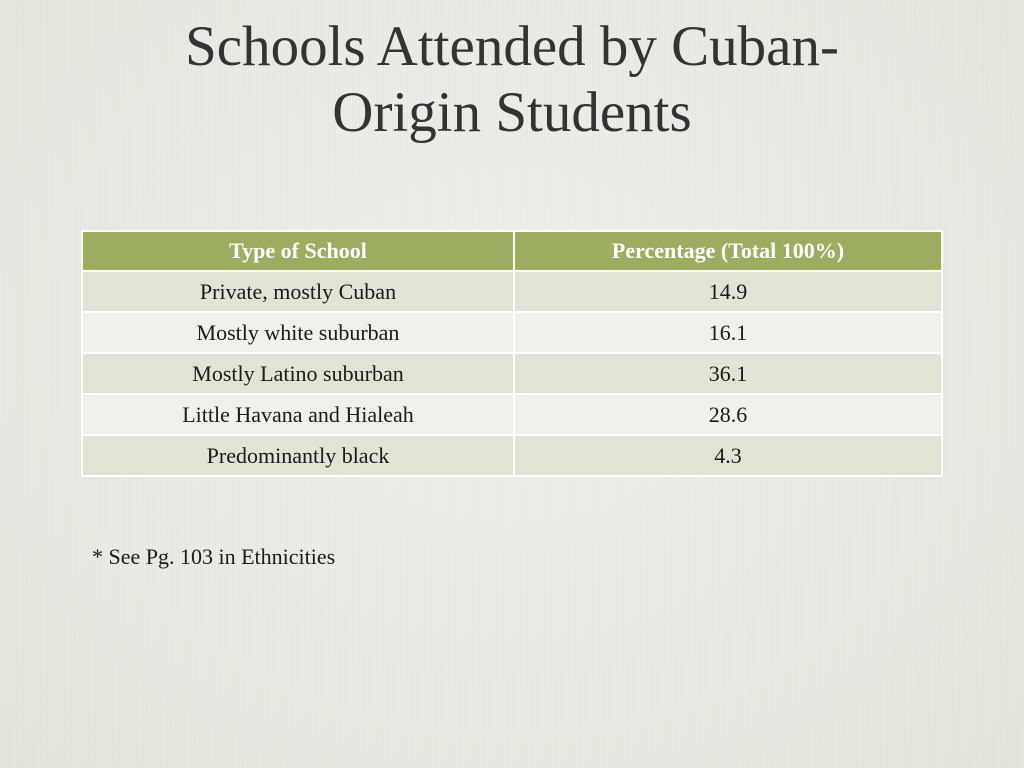 The width and height of the screenshot is (1024, 768). I want to click on table-row: Mostly Latino suburban 36.1, so click(512, 373).